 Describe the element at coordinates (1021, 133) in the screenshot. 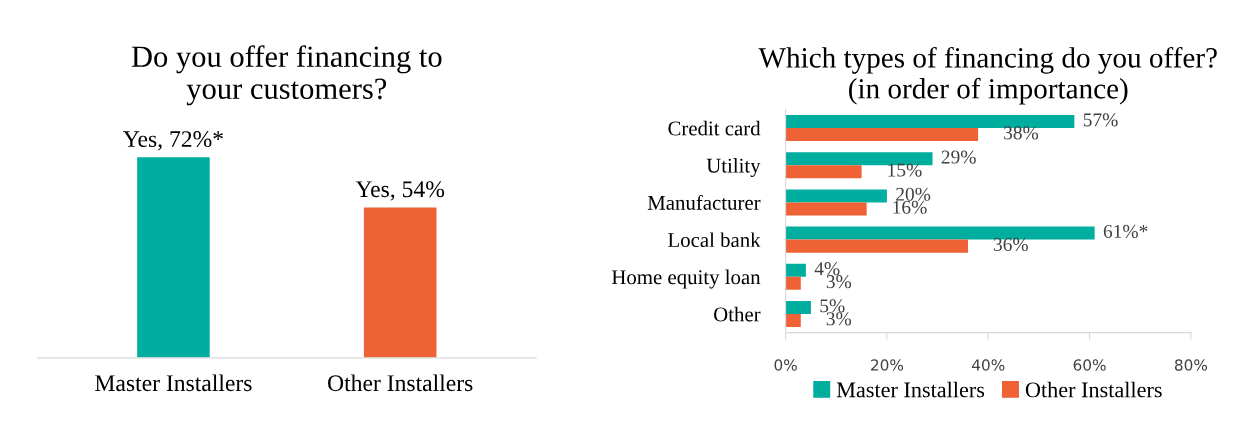

I see `data-label: 38%` at that location.